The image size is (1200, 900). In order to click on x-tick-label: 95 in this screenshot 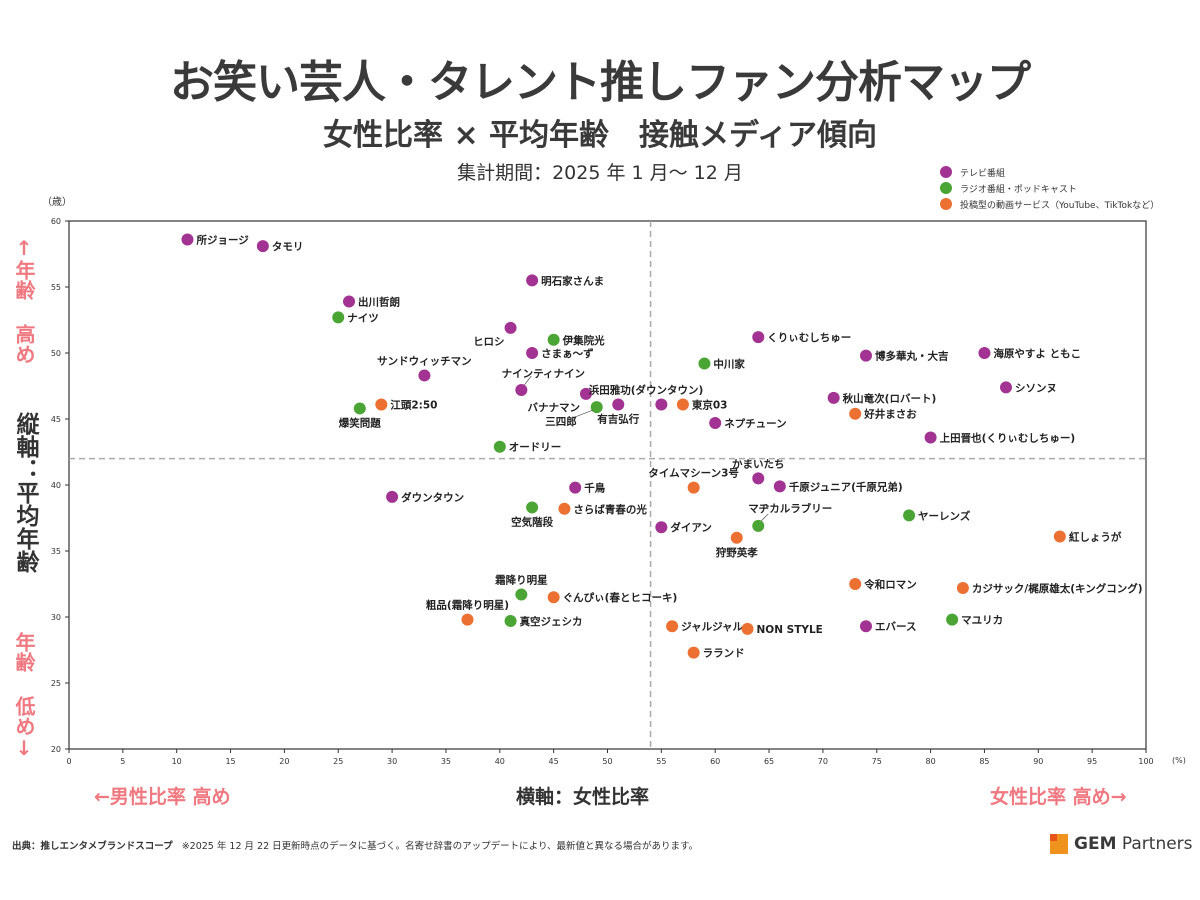, I will do `click(1092, 761)`.